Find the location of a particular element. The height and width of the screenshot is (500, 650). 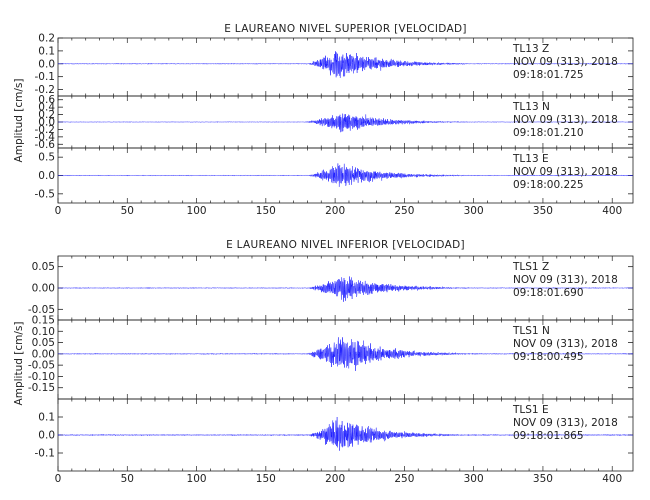

y-tick-label: -0.10 is located at coordinates (41, 377).